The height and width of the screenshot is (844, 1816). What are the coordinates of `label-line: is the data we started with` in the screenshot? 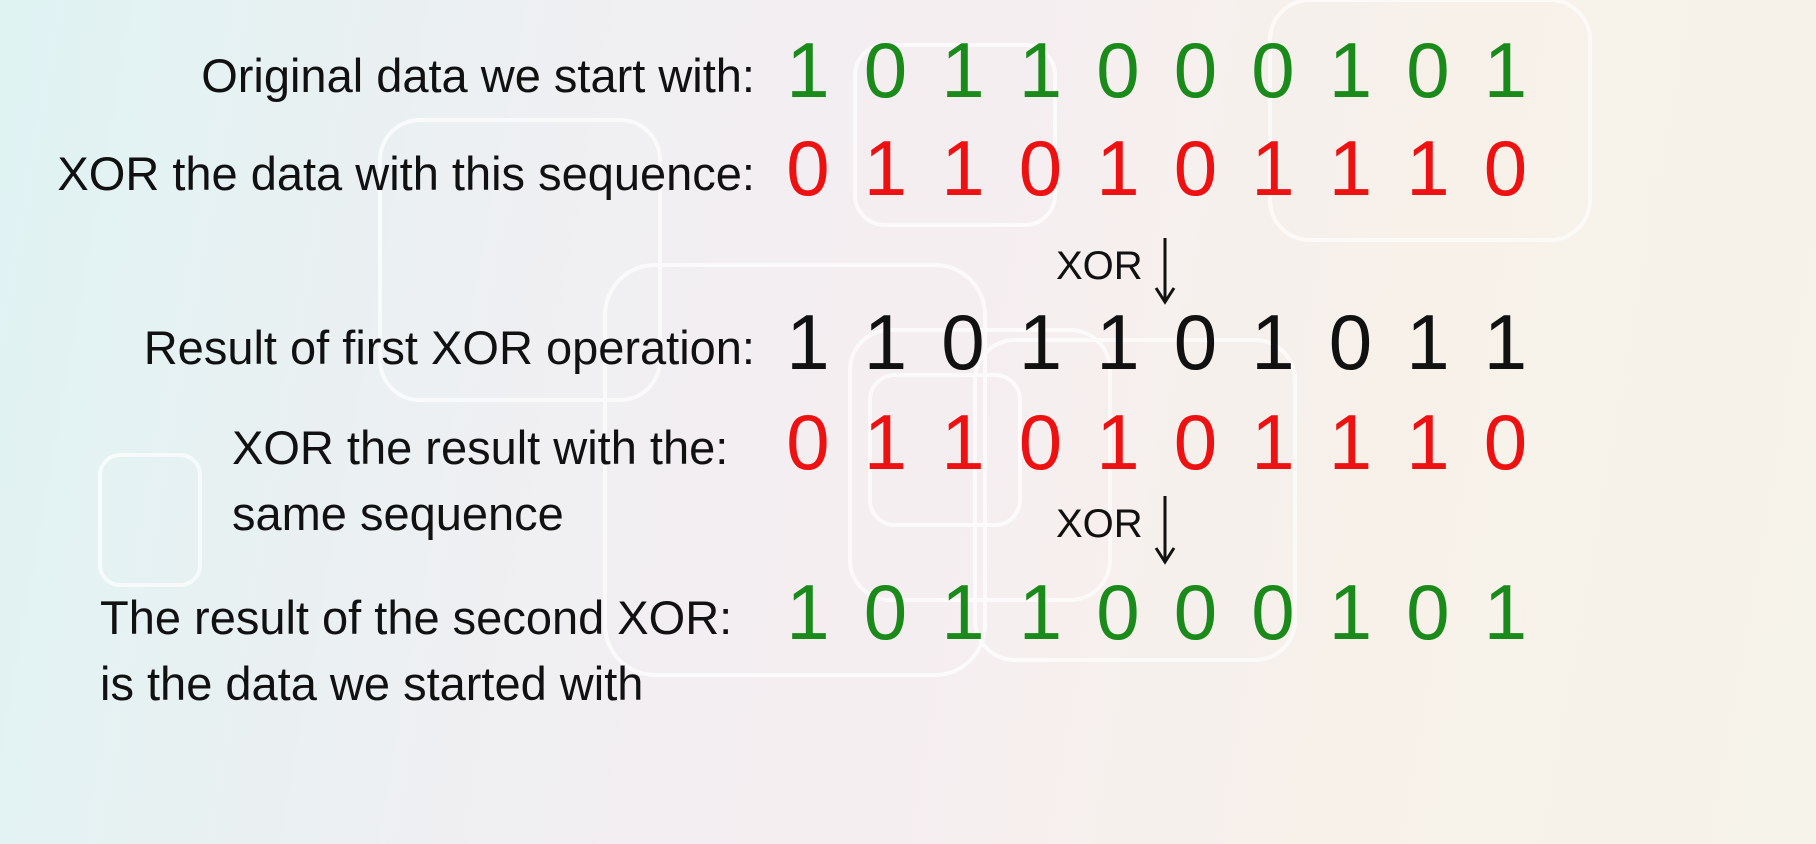 It's located at (372, 683).